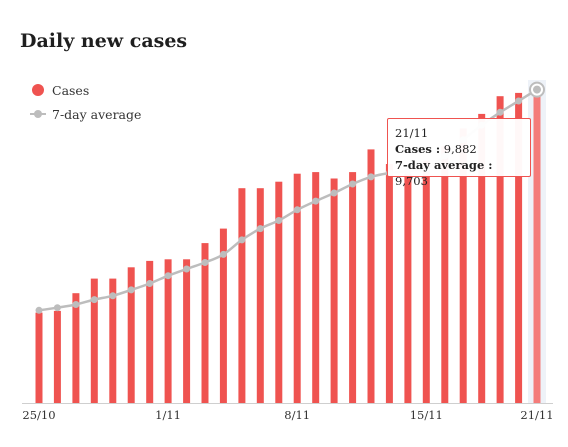 This screenshot has width=568, height=447. What do you see at coordinates (334, 193) in the screenshot?
I see `average-point-10/11` at bounding box center [334, 193].